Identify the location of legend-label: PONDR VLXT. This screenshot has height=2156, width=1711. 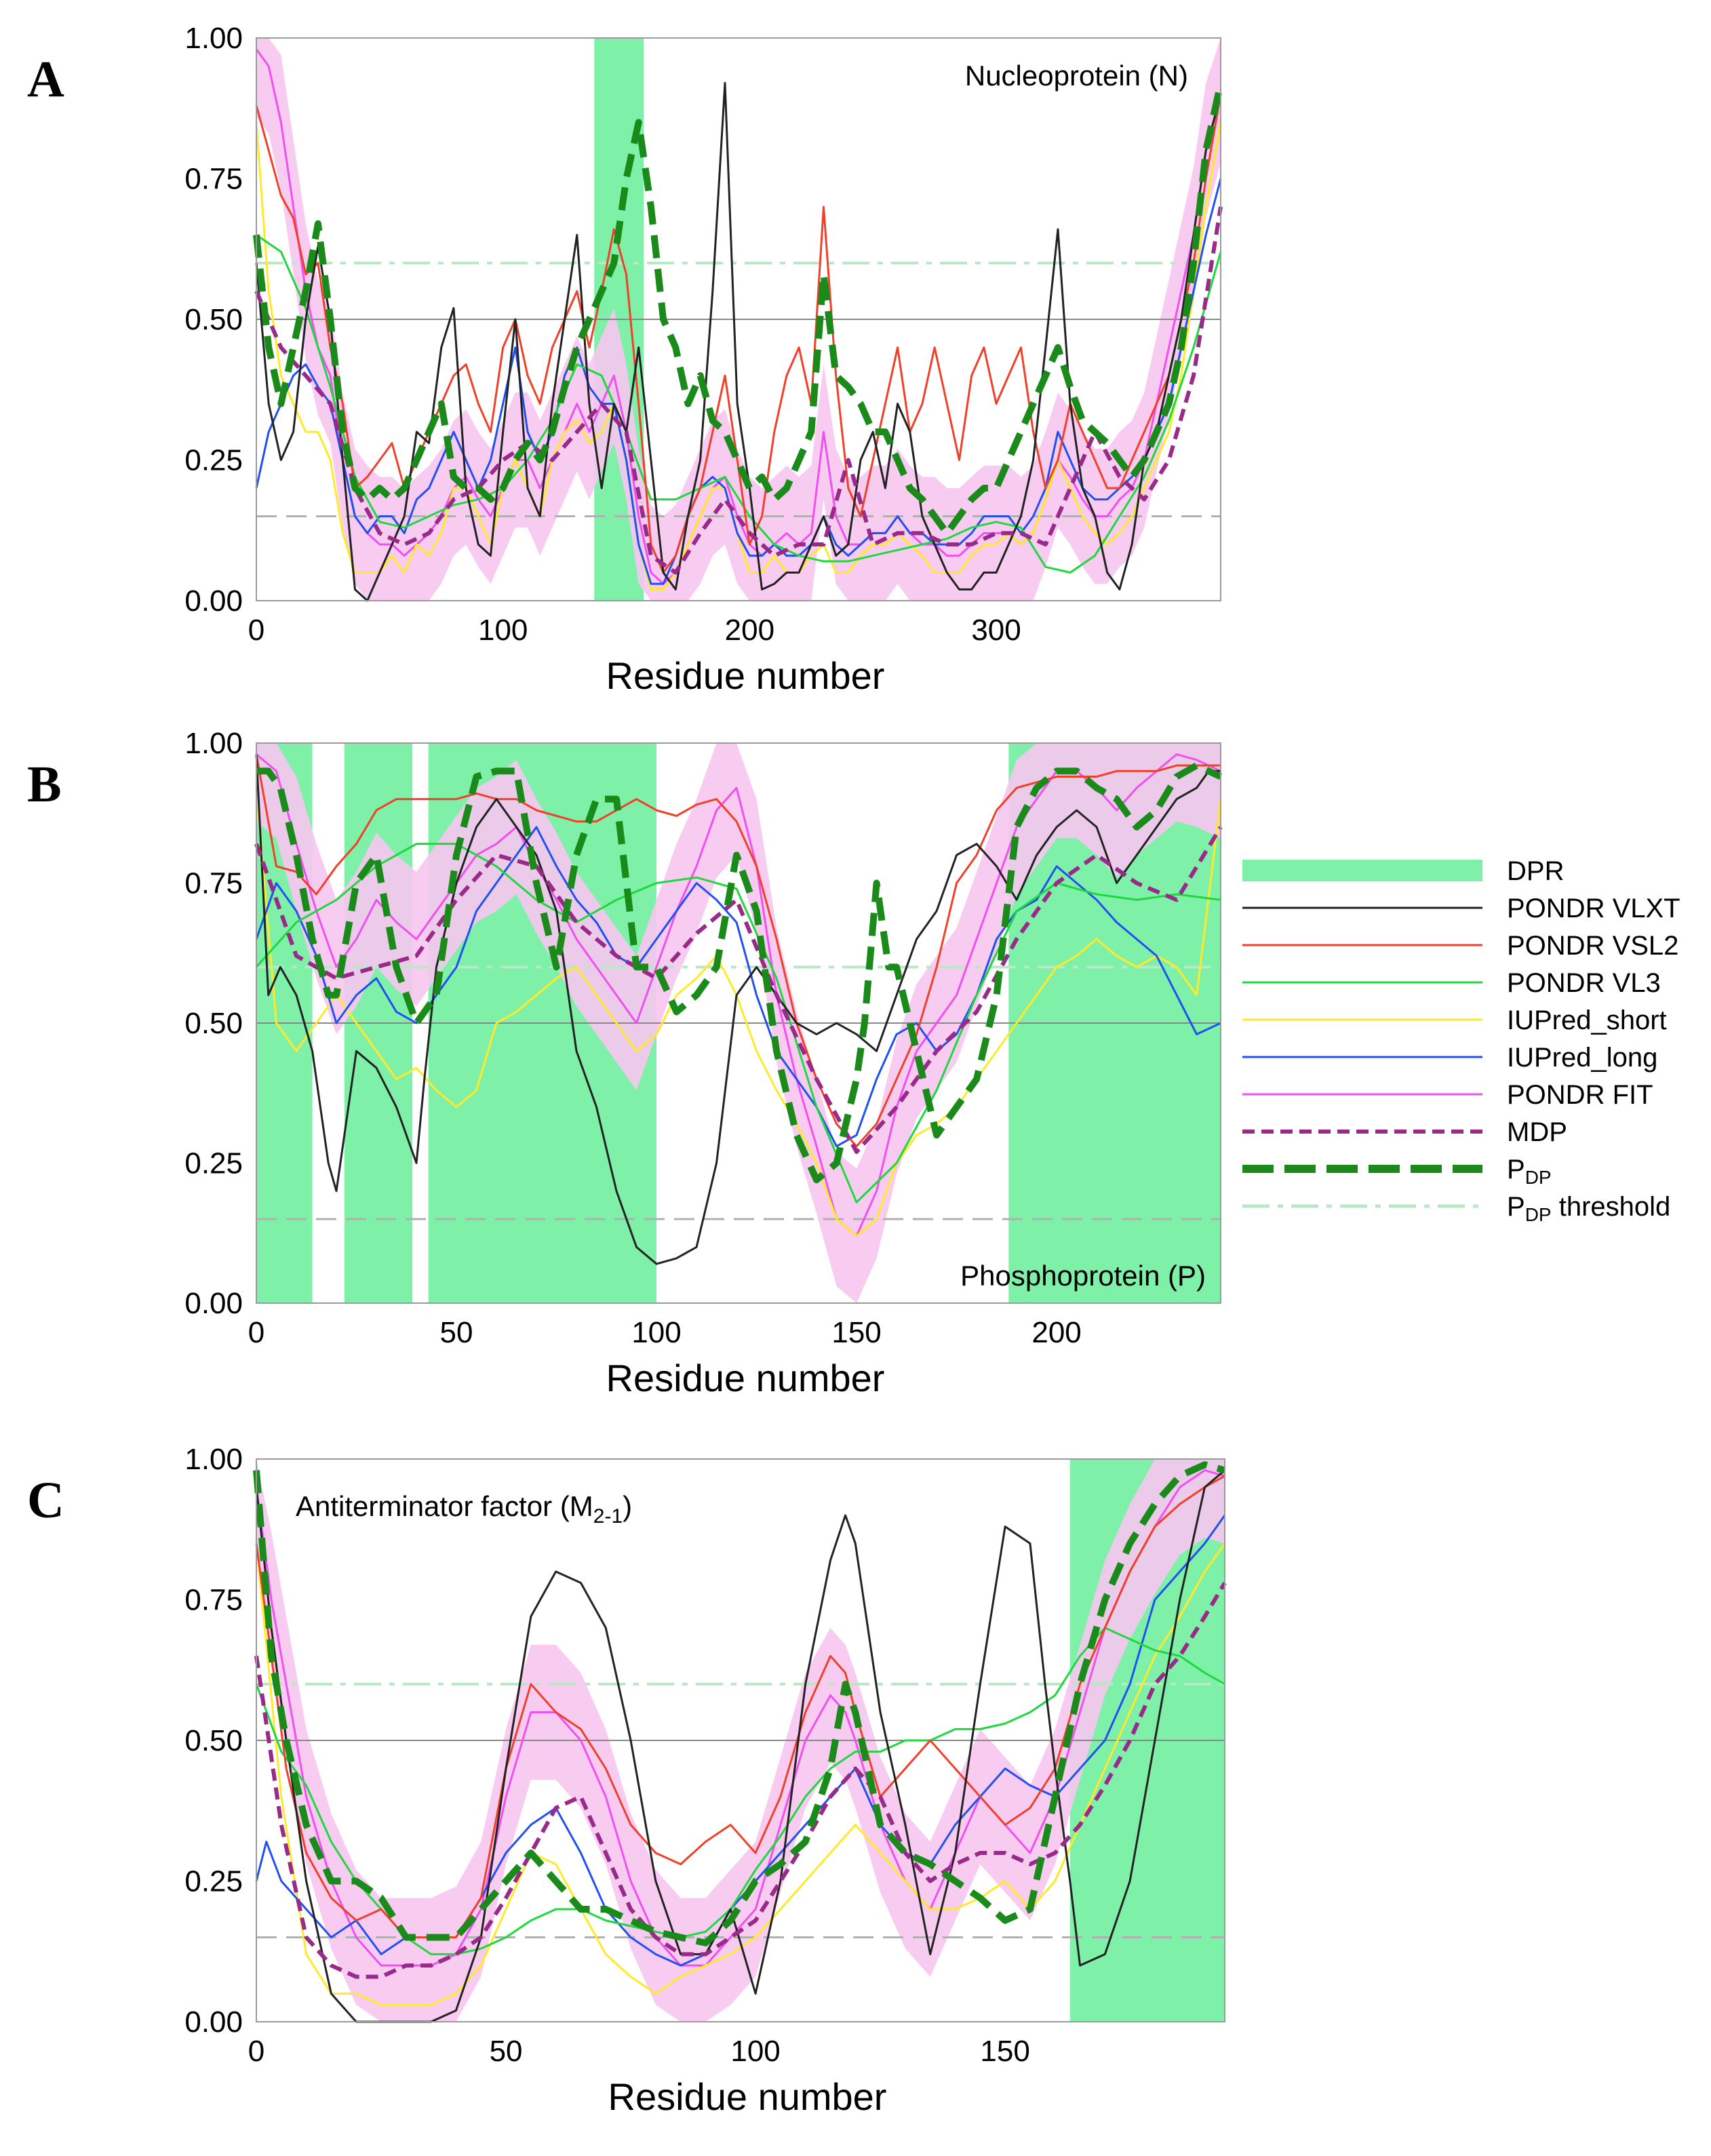
(1593, 908).